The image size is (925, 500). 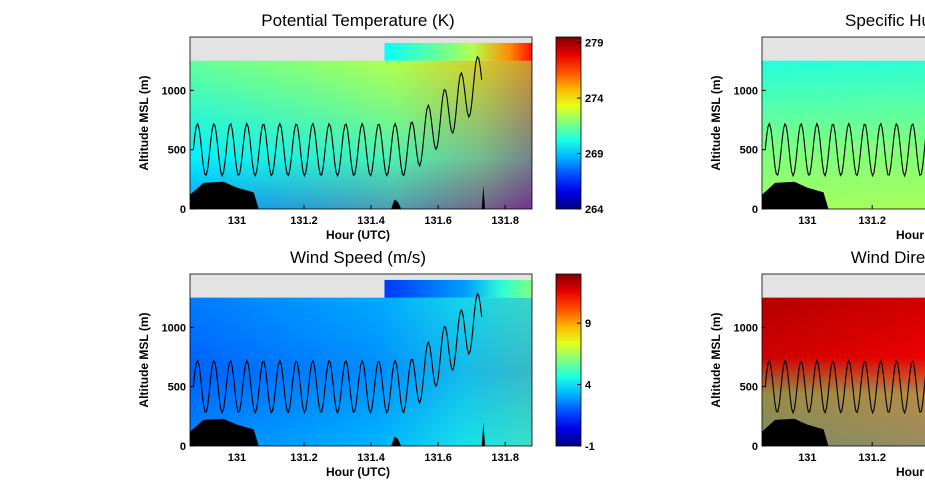 What do you see at coordinates (594, 44) in the screenshot?
I see `colorbar-tick-label: 279` at bounding box center [594, 44].